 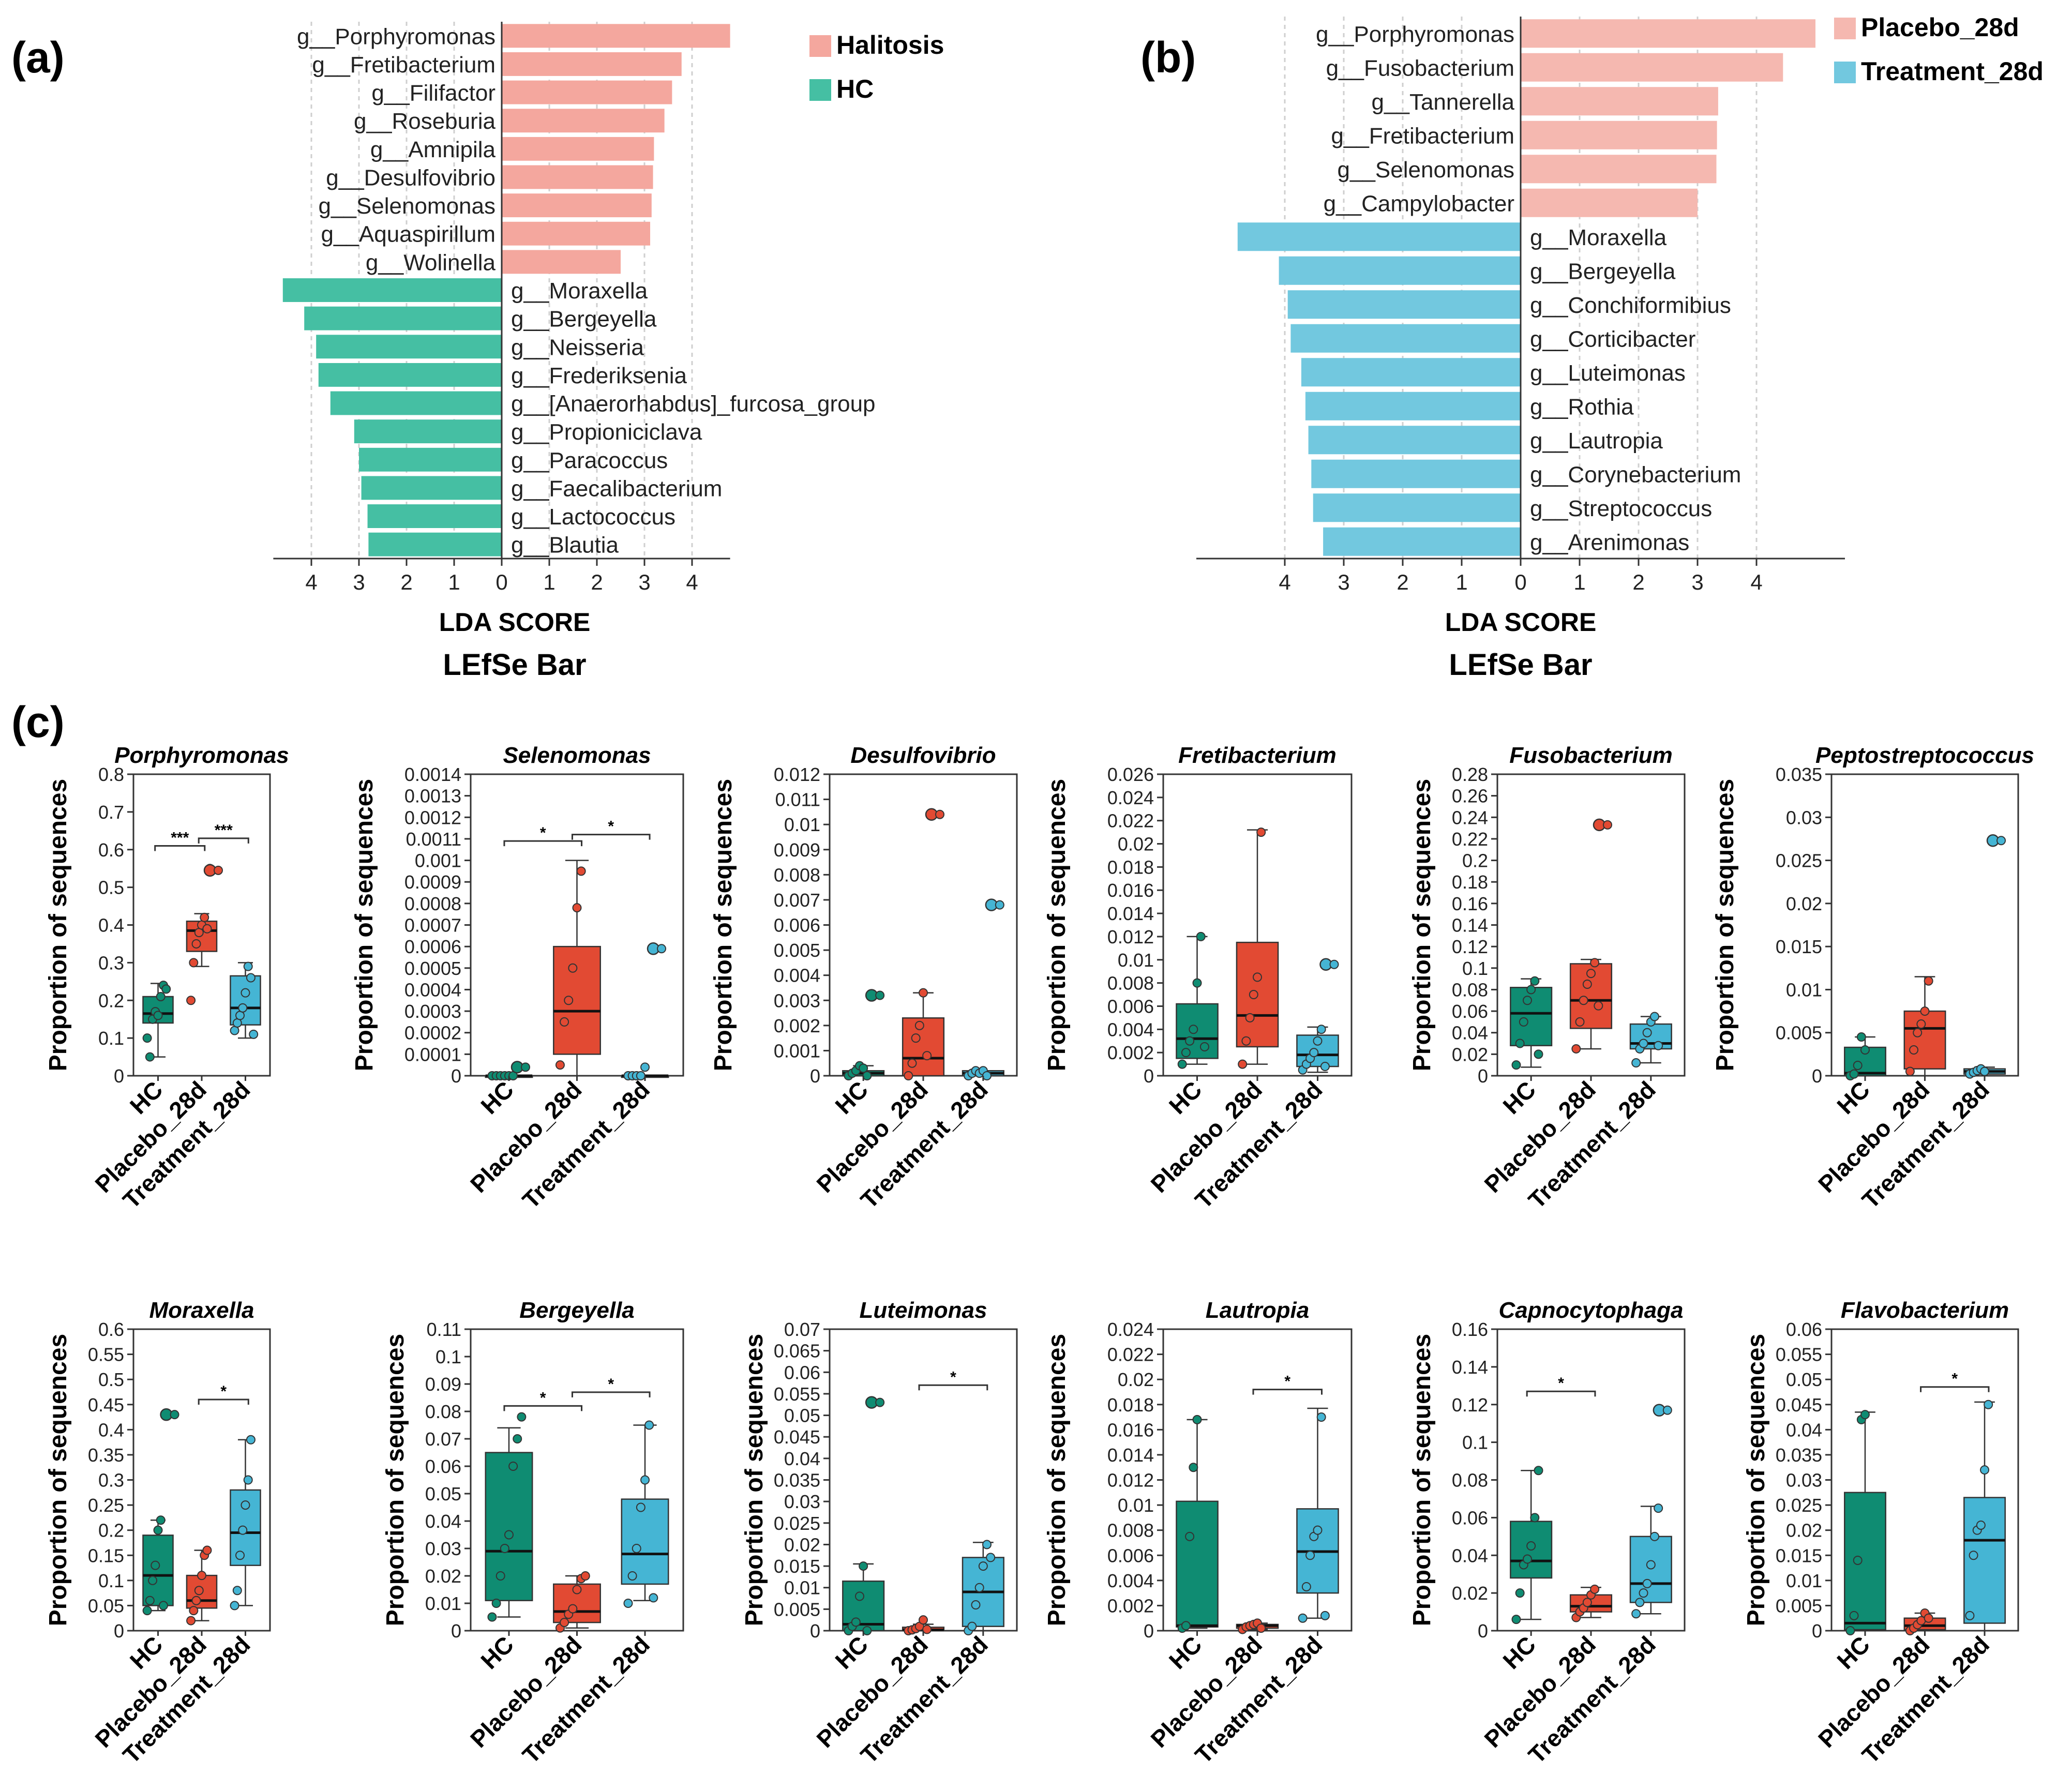 I want to click on taxon-label: g__Faecalibacterium, so click(x=616, y=488).